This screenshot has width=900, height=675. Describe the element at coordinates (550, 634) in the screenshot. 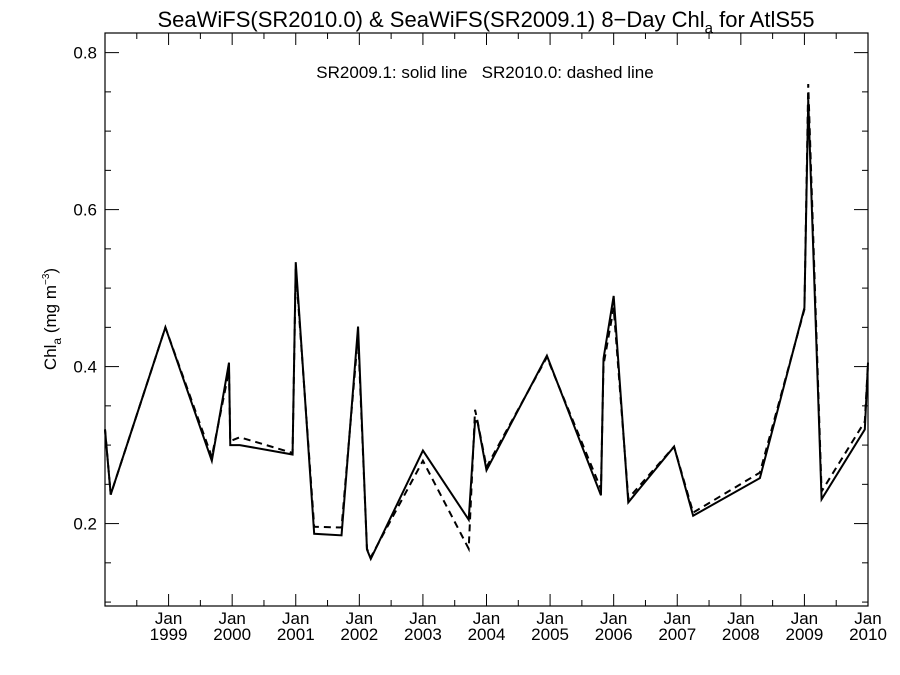

I see `x-tick-year: 2005` at that location.